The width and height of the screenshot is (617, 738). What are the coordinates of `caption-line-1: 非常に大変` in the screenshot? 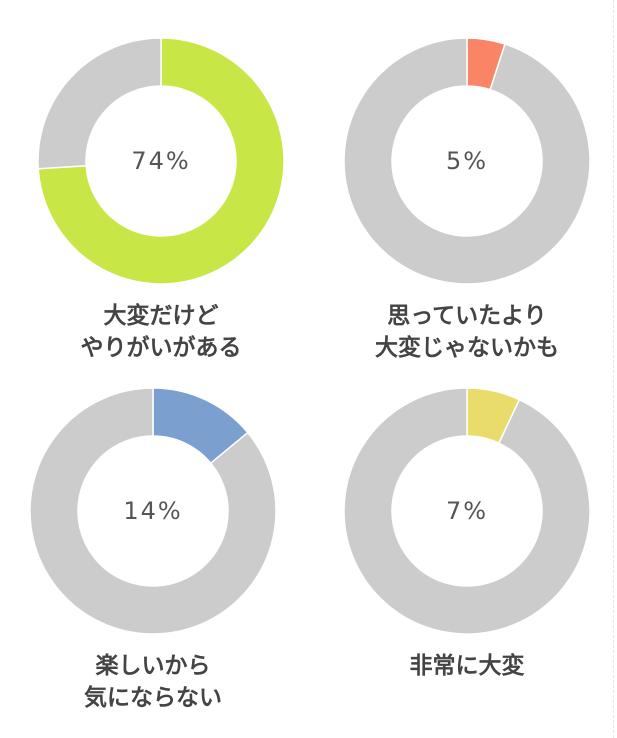 It's located at (467, 666).